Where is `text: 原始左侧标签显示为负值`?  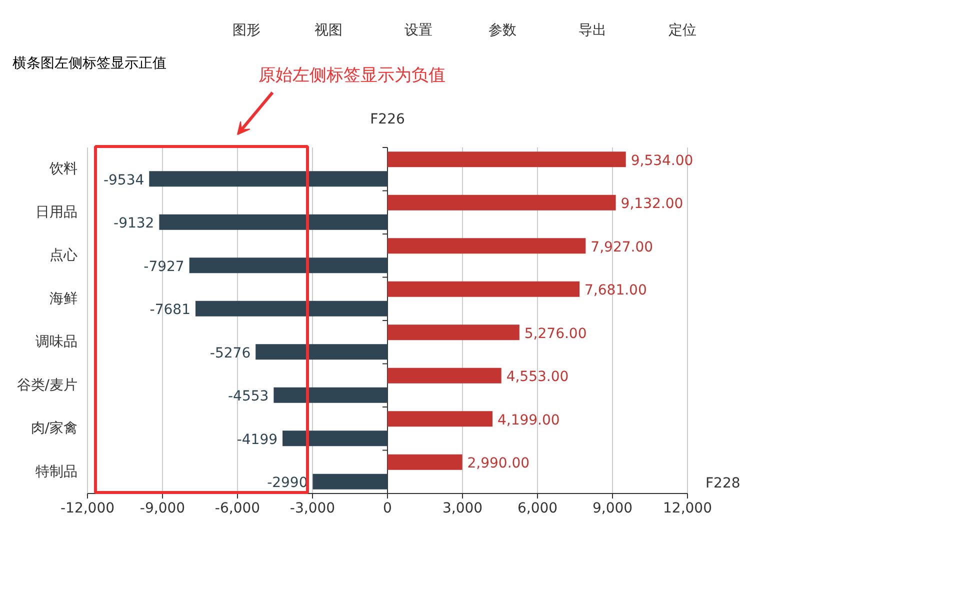 text: 原始左侧标签显示为负值 is located at coordinates (352, 76).